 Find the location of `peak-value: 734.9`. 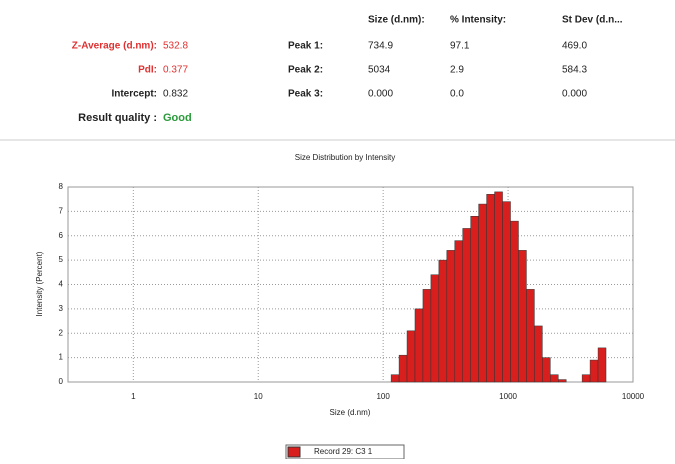

peak-value: 734.9 is located at coordinates (380, 46).